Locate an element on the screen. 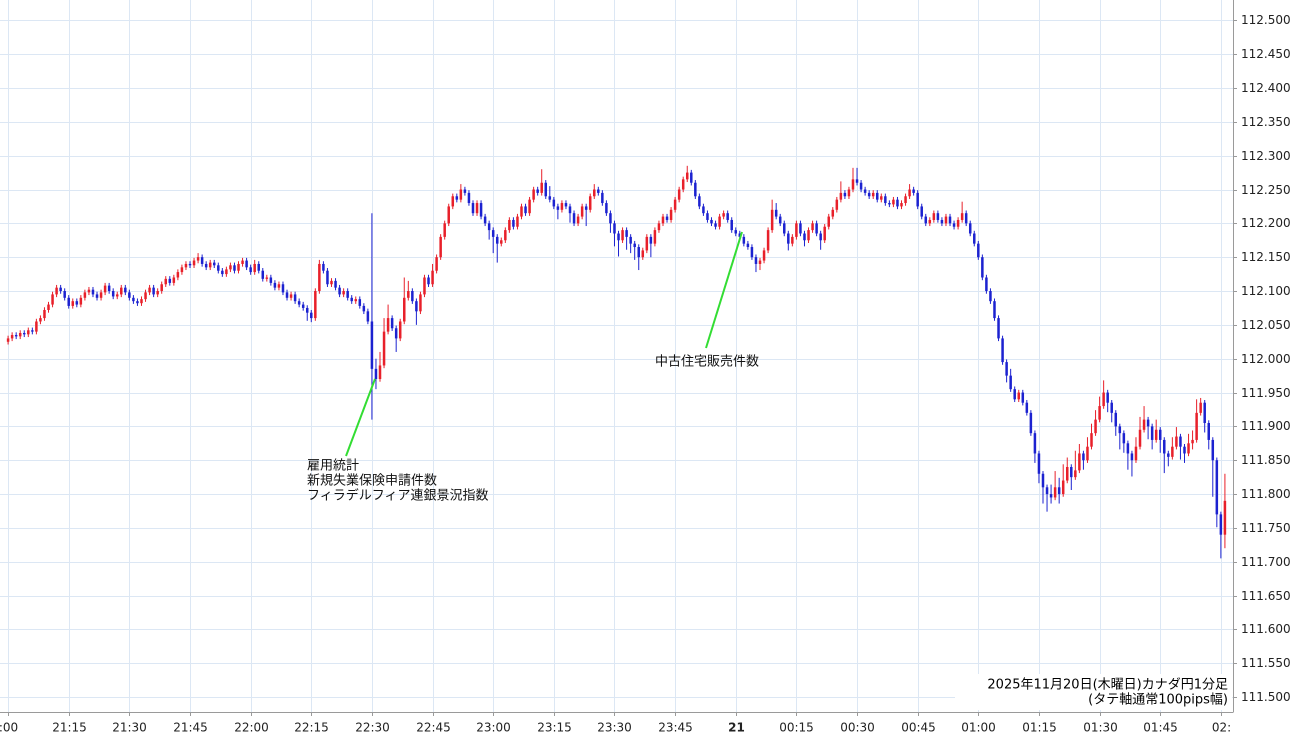 The image size is (1300, 745). y-tick-label: 112.200 is located at coordinates (1266, 223).